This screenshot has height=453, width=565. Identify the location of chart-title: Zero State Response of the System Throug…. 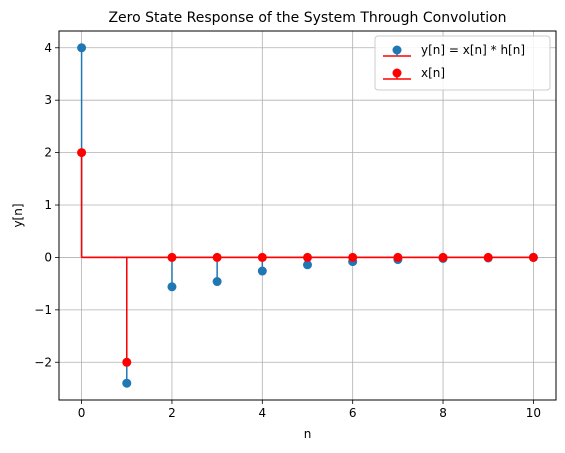
(307, 18).